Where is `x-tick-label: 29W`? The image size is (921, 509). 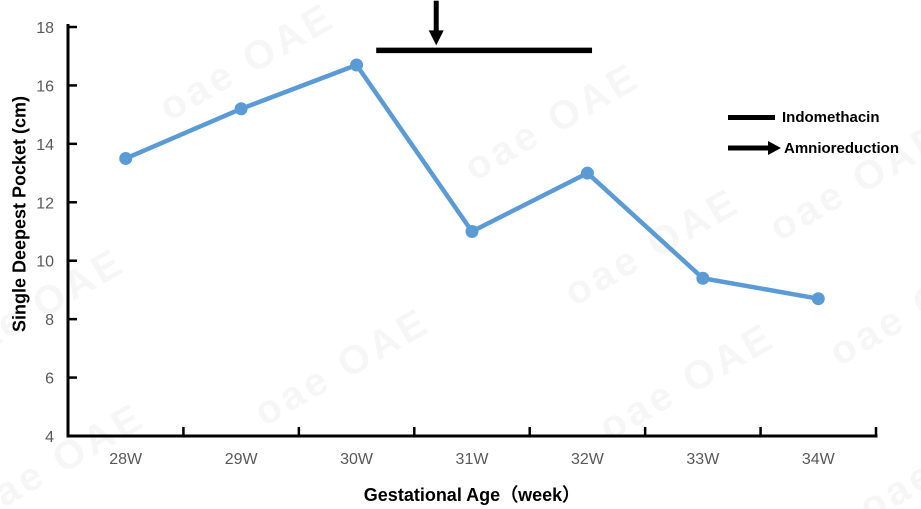 x-tick-label: 29W is located at coordinates (242, 459).